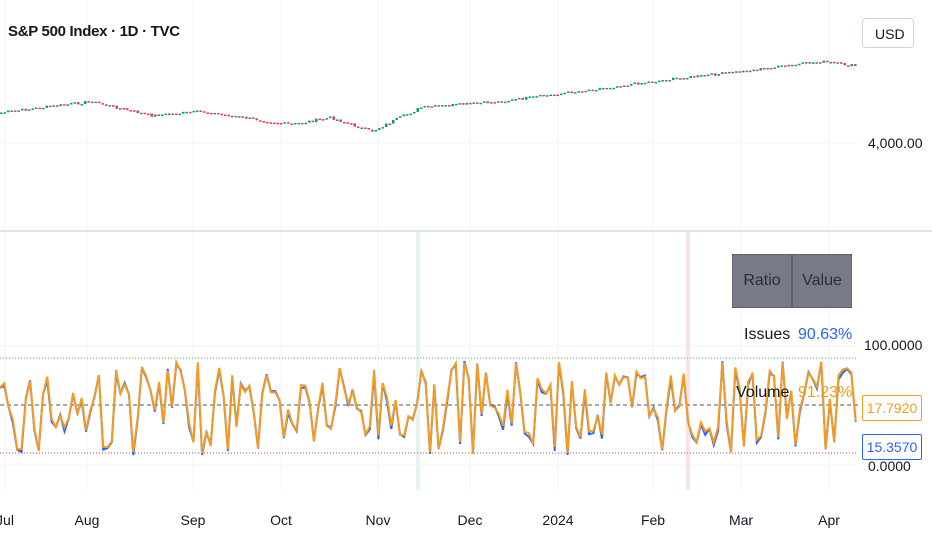  What do you see at coordinates (763, 392) in the screenshot?
I see `row-label-volume: Volume` at bounding box center [763, 392].